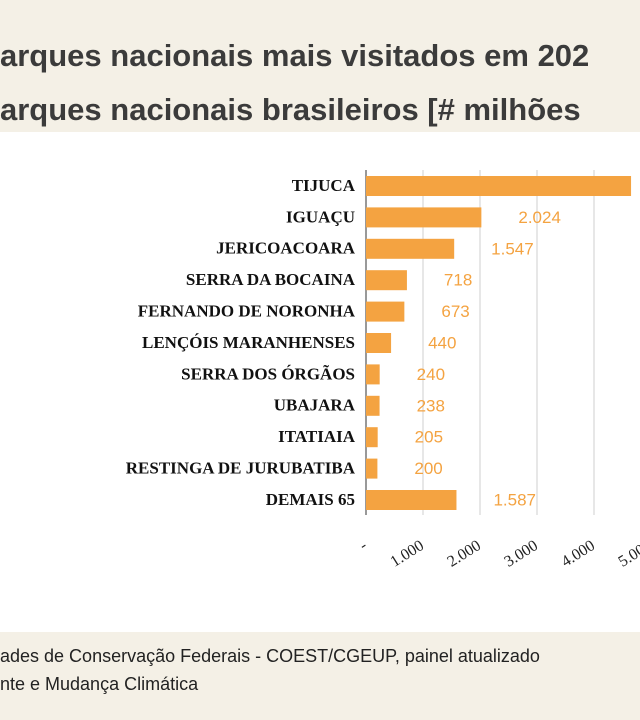  What do you see at coordinates (431, 405) in the screenshot?
I see `value-label: 238` at bounding box center [431, 405].